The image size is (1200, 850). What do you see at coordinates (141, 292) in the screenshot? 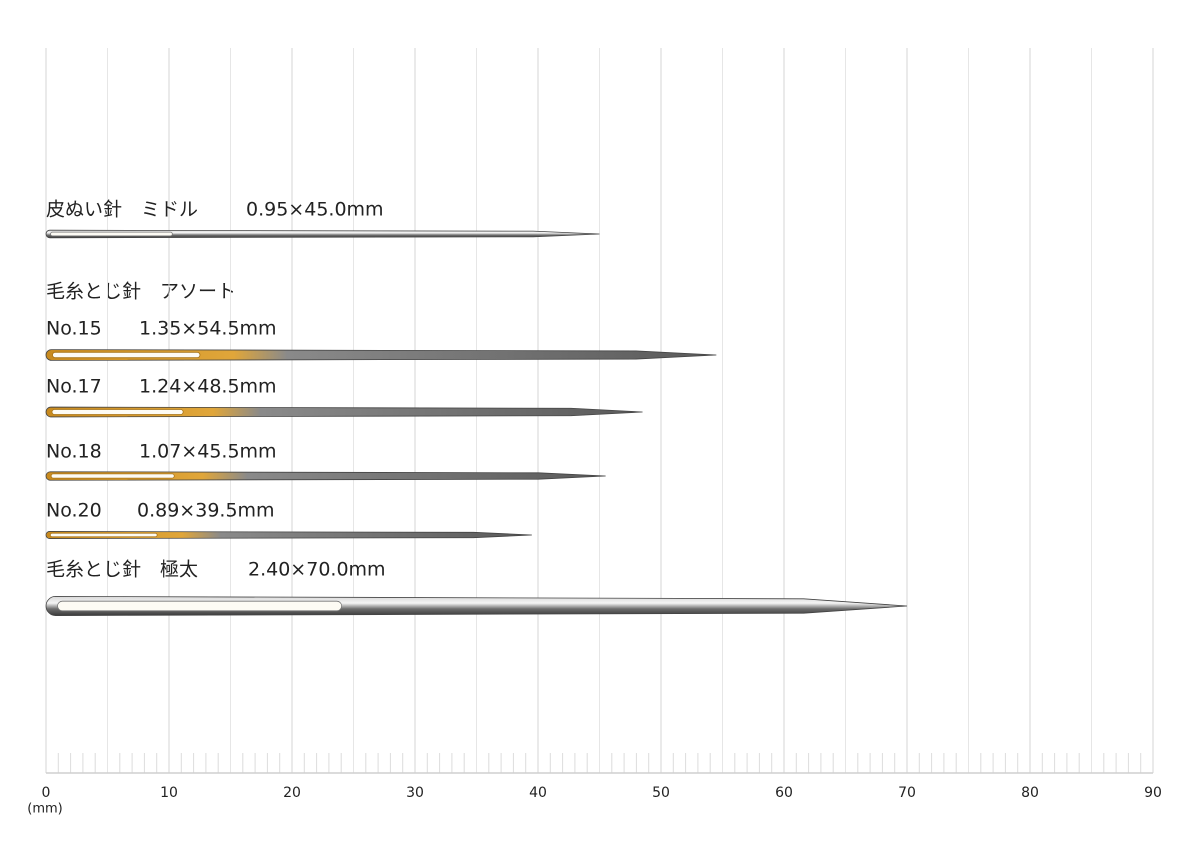
I see `group-label: 毛糸とじ針 アソート` at bounding box center [141, 292].